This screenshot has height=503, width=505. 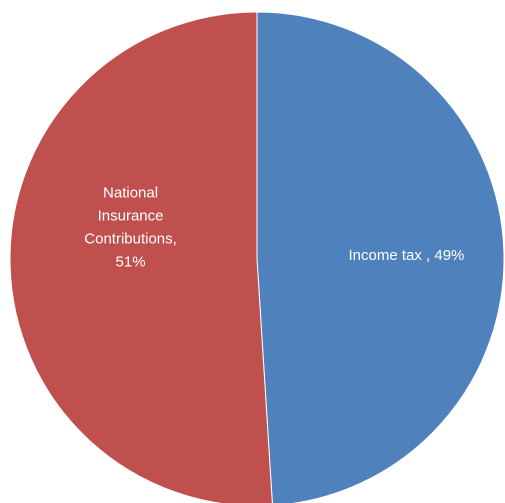 What do you see at coordinates (130, 227) in the screenshot?
I see `pie-label-national-insurance-contributions: National Insurance Contributions, 51%` at bounding box center [130, 227].